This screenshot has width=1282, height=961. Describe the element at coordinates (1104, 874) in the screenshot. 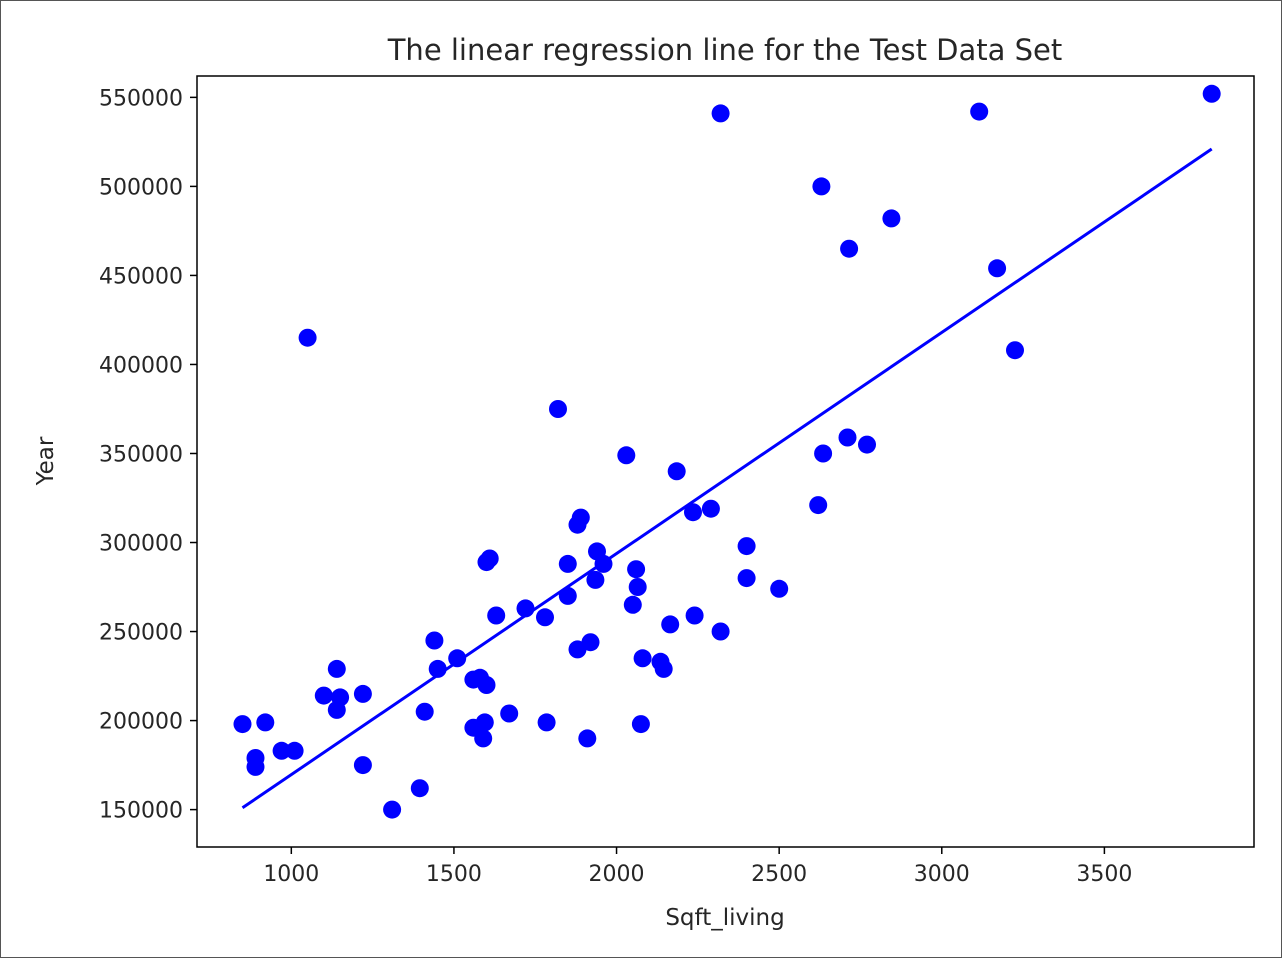

I see `x-tick-label: 3500` at that location.